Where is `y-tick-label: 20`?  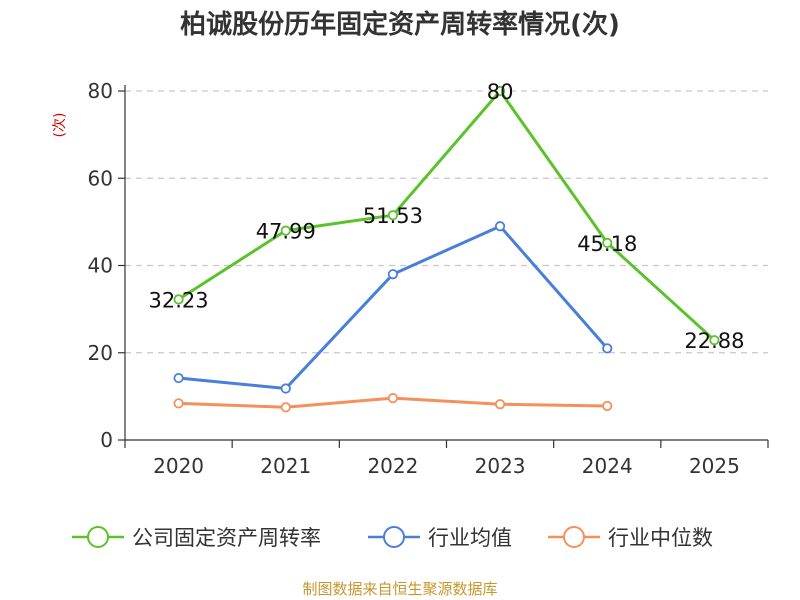 y-tick-label: 20 is located at coordinates (100, 353).